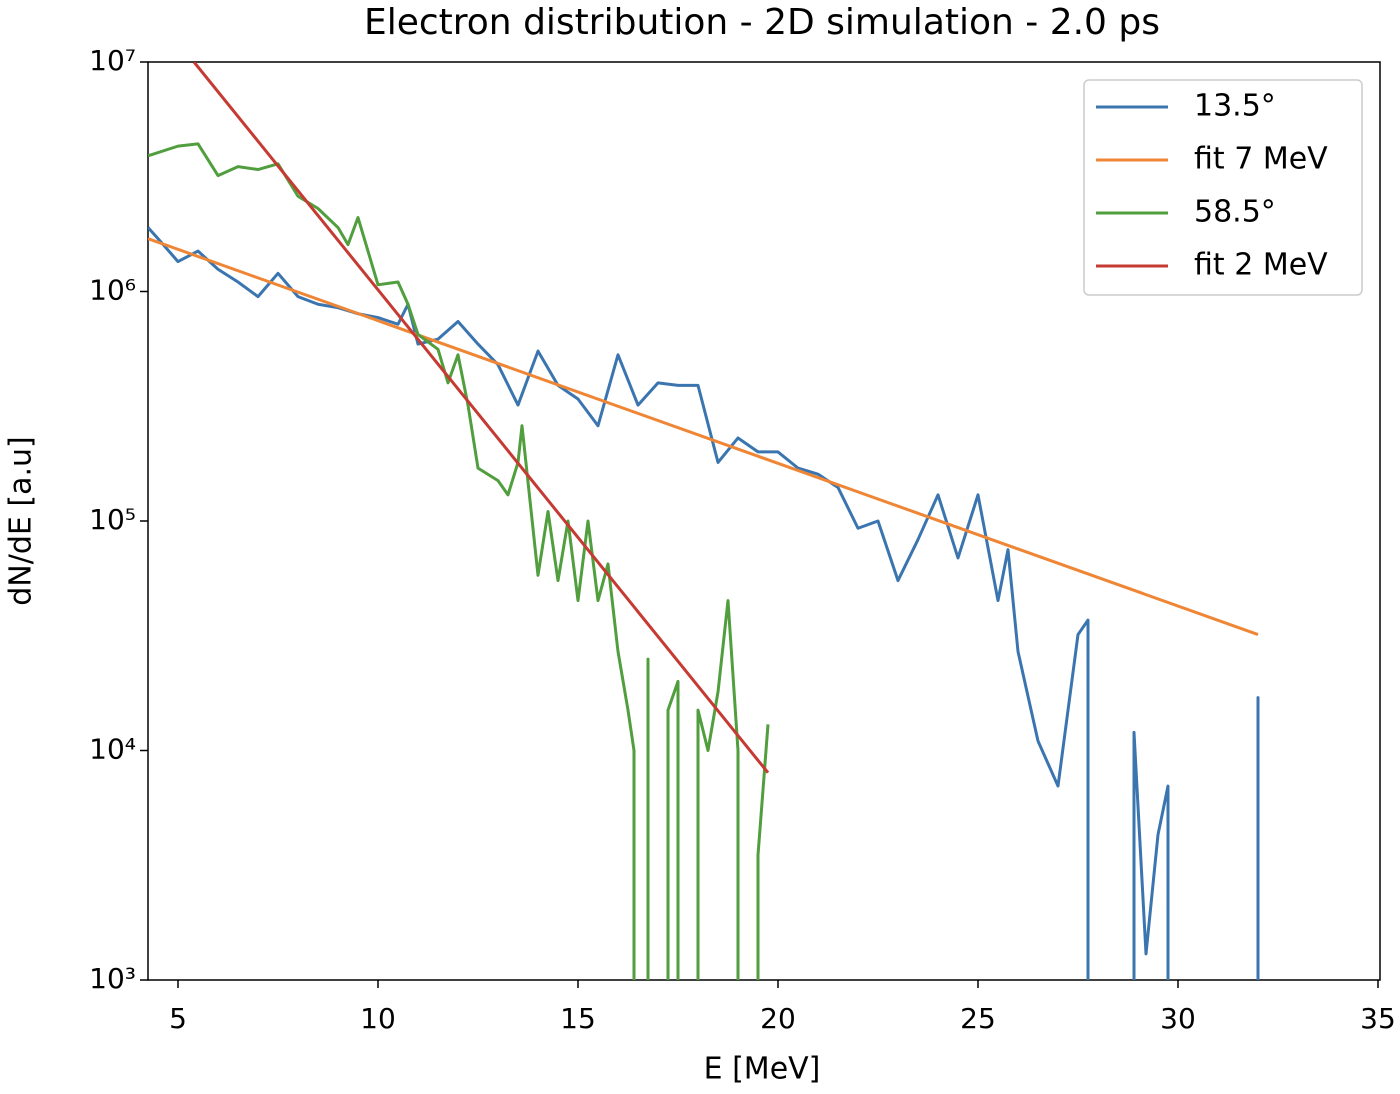  What do you see at coordinates (378, 1018) in the screenshot?
I see `x-tick-label: 10` at bounding box center [378, 1018].